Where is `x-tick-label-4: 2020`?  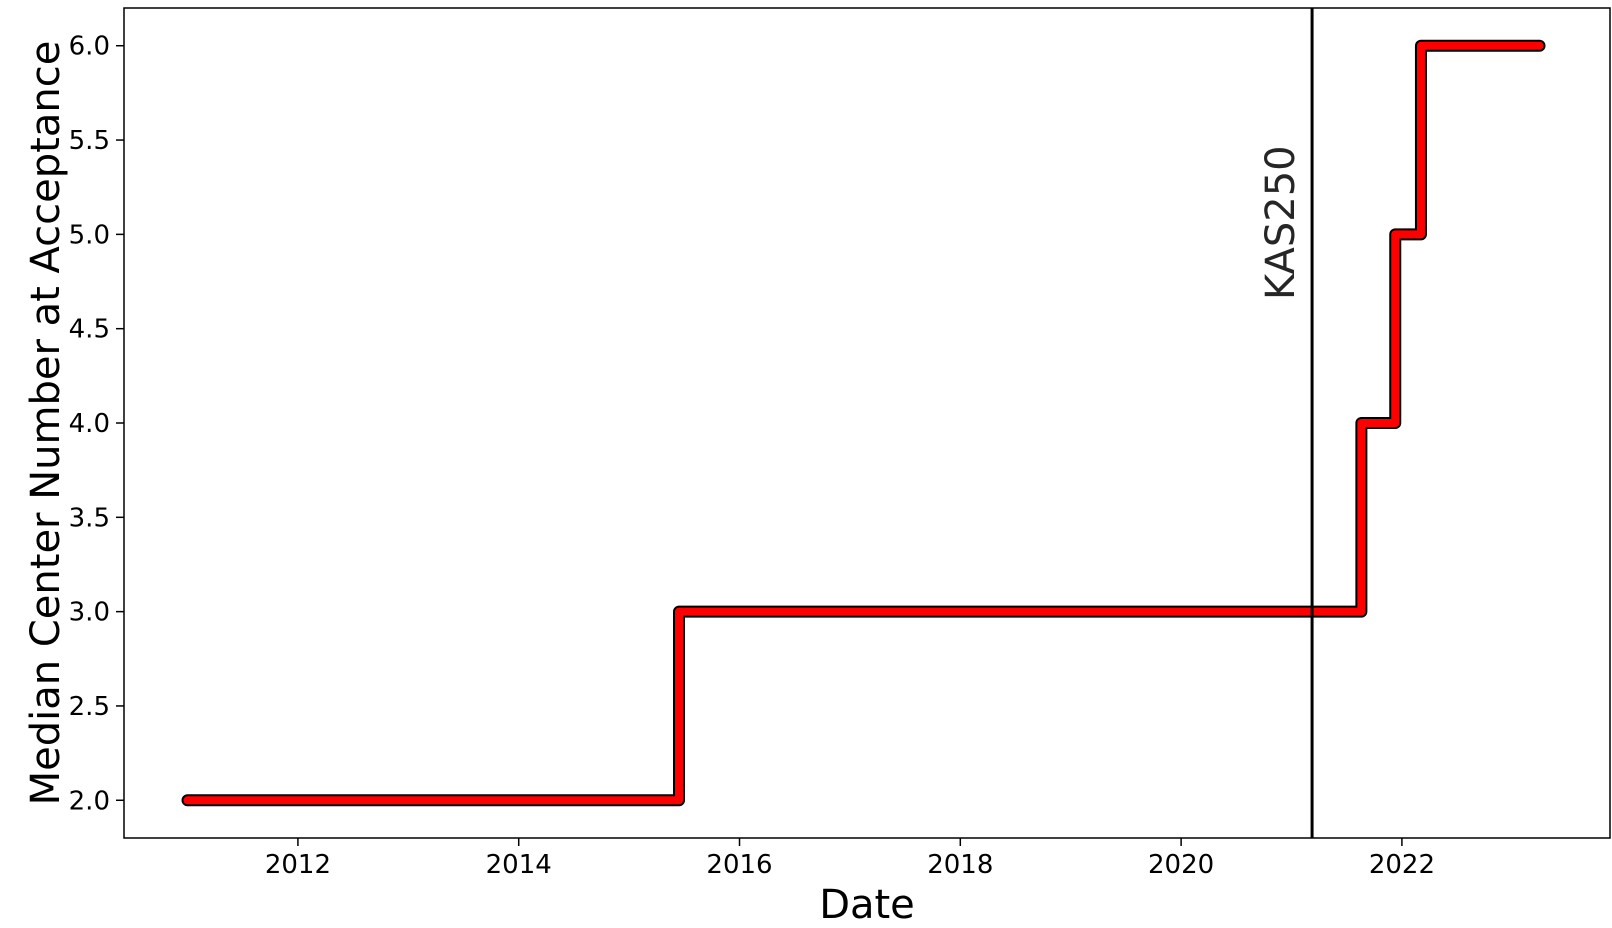
x-tick-label-4: 2020 is located at coordinates (1181, 865).